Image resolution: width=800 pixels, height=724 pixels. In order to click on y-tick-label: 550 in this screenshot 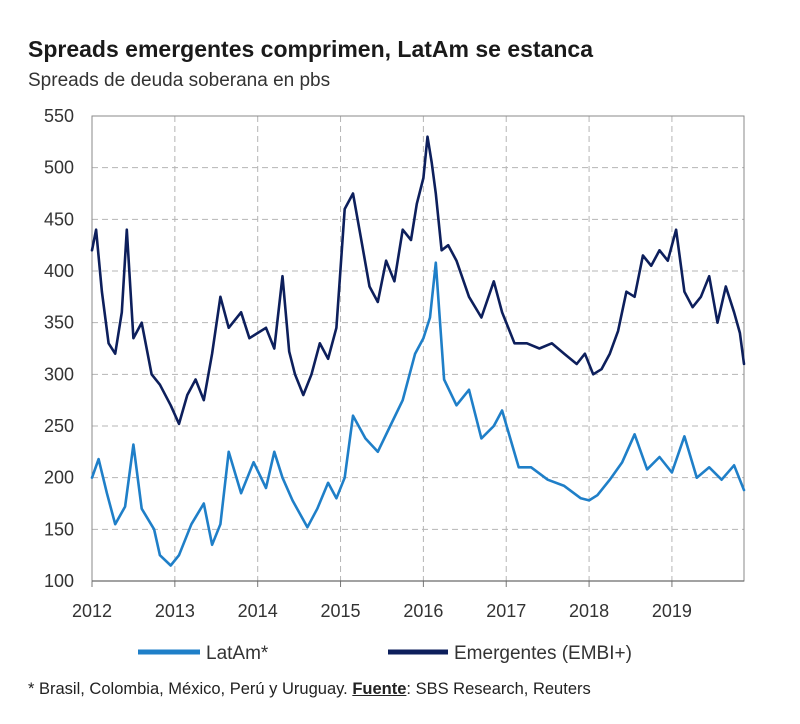, I will do `click(59, 116)`.